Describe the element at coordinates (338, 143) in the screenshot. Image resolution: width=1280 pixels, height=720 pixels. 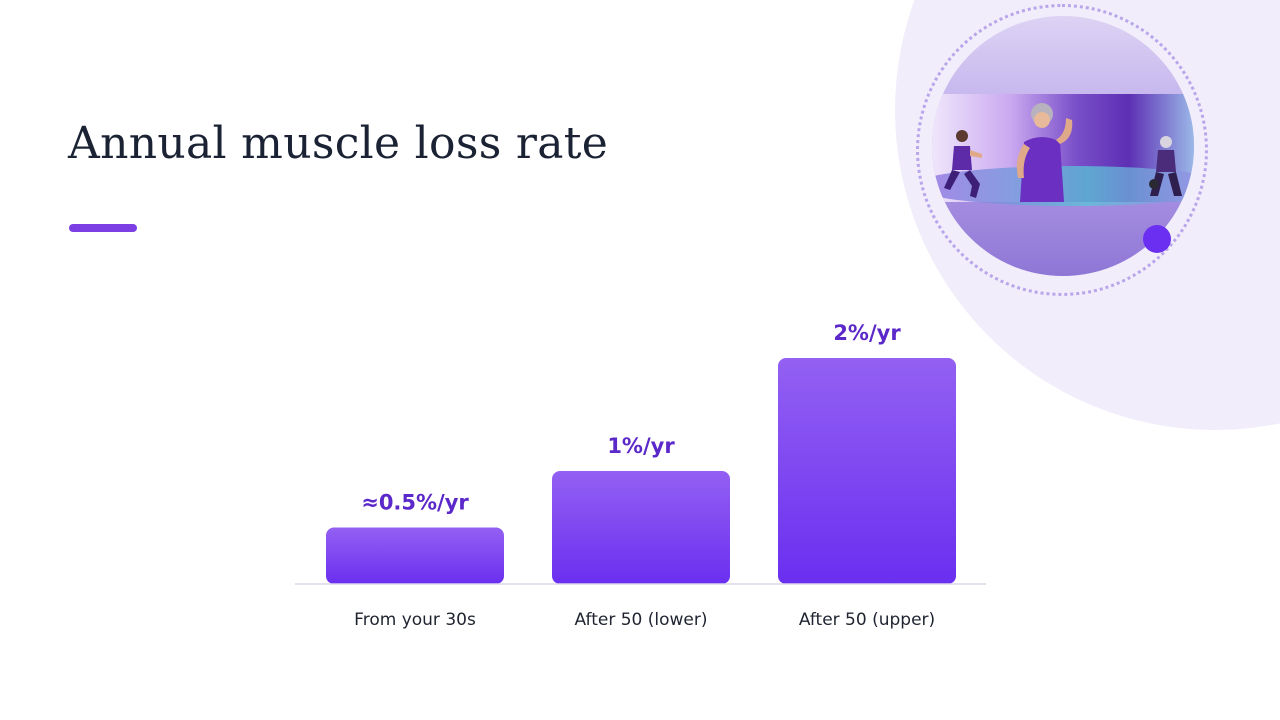
I see `slide-title: Annual muscle loss rate` at that location.